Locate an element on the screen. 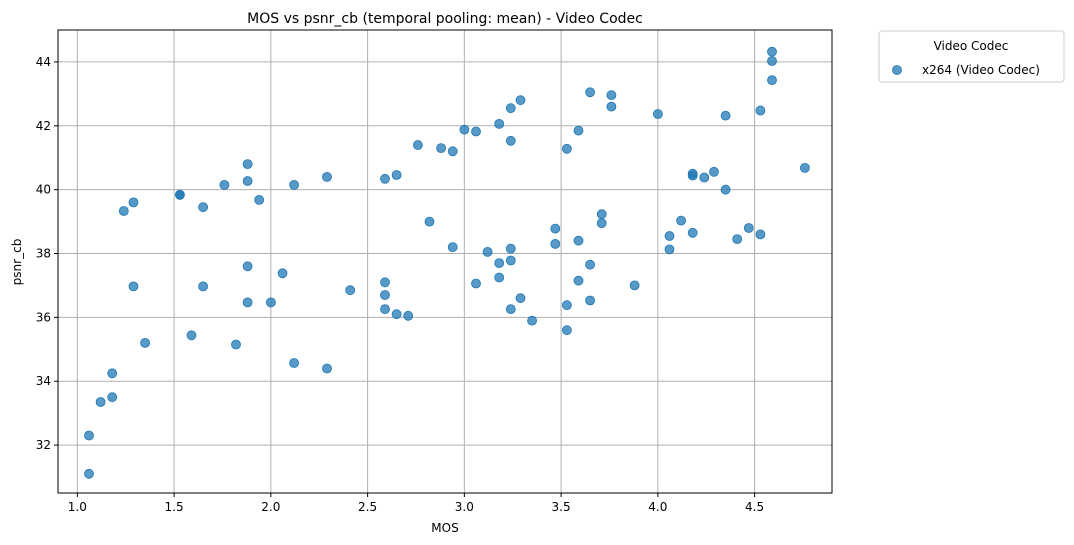 The height and width of the screenshot is (545, 1074). y-tick-label: 32 is located at coordinates (43, 445).